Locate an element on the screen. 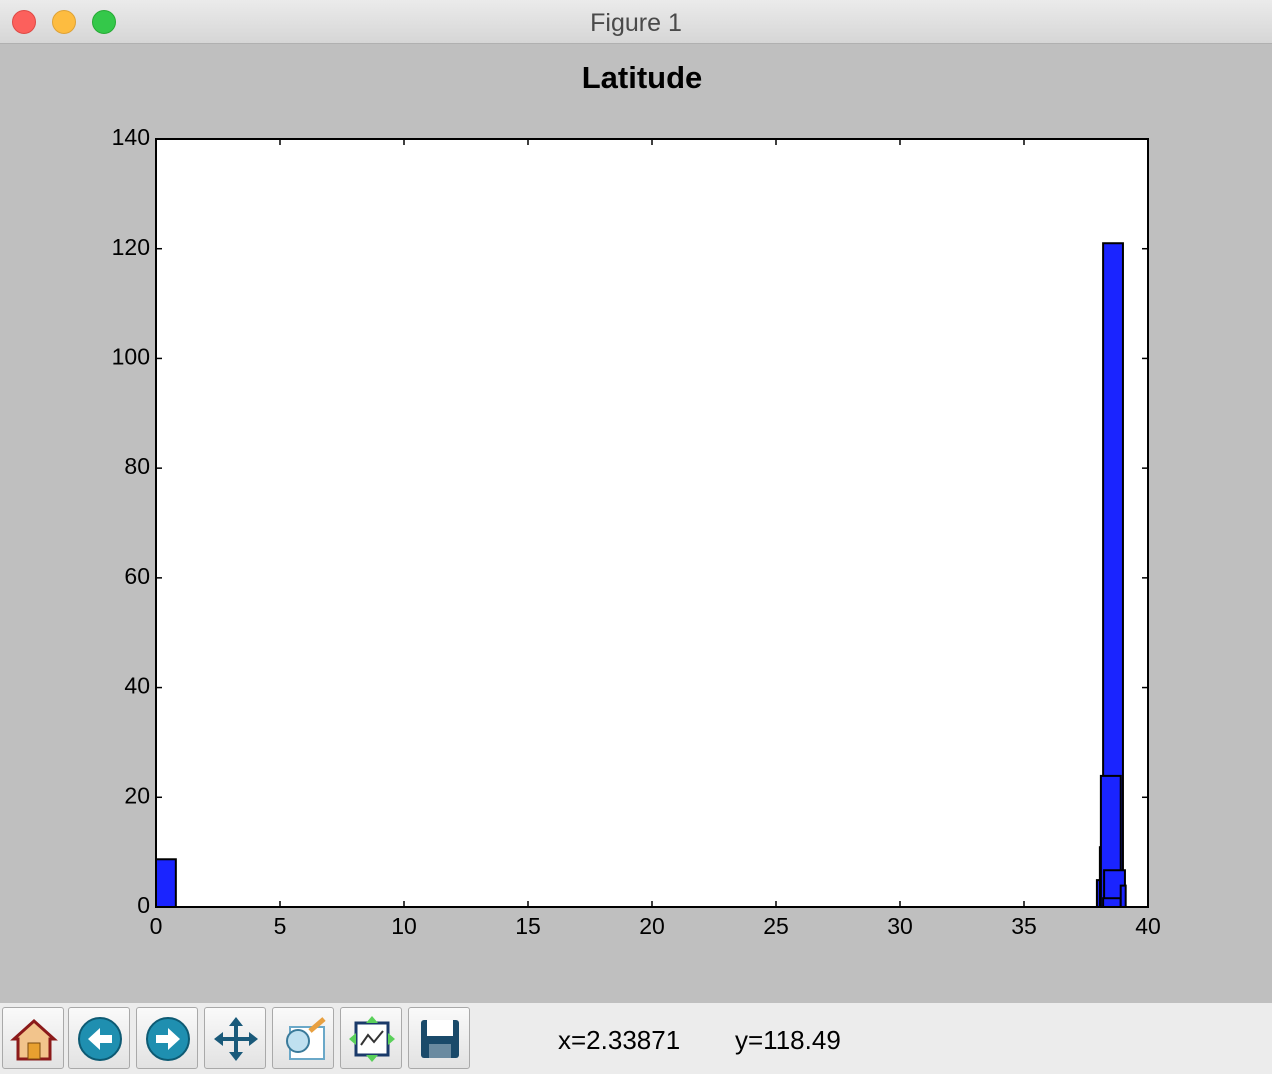  y-tick-label: 20 is located at coordinates (137, 795).